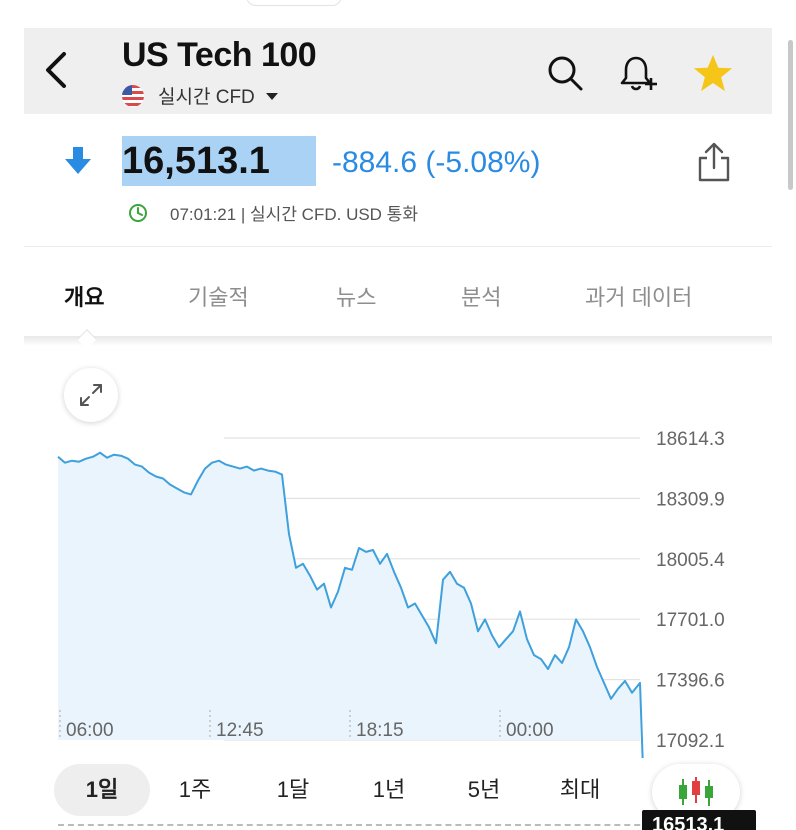 This screenshot has height=830, width=796. I want to click on app-header: US Tech 100 실시간 CFD, so click(398, 71).